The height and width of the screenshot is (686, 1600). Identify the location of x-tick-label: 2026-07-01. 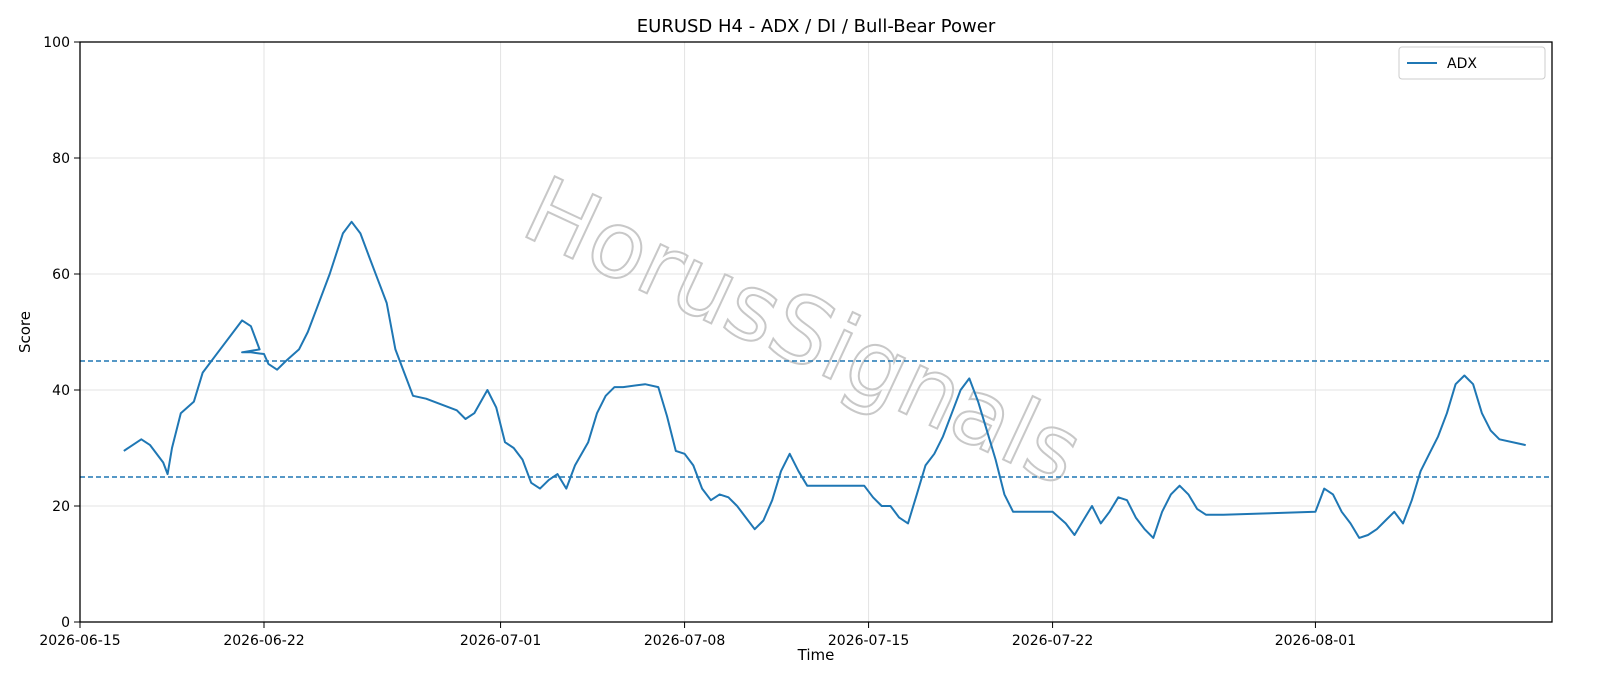
(500, 641).